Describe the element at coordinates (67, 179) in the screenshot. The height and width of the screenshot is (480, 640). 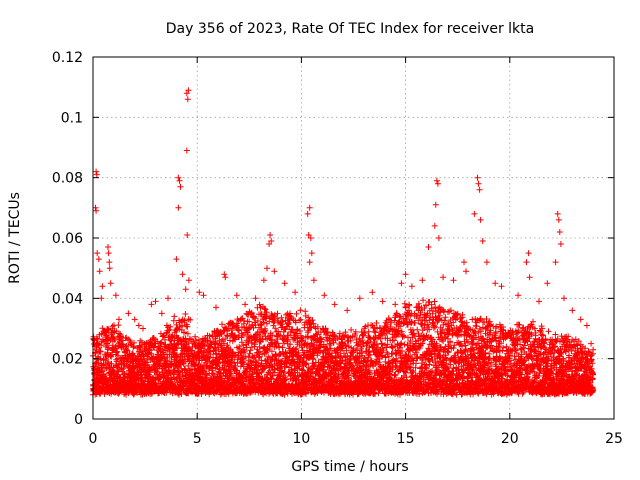
I see `y-tick-label: 0.08` at that location.